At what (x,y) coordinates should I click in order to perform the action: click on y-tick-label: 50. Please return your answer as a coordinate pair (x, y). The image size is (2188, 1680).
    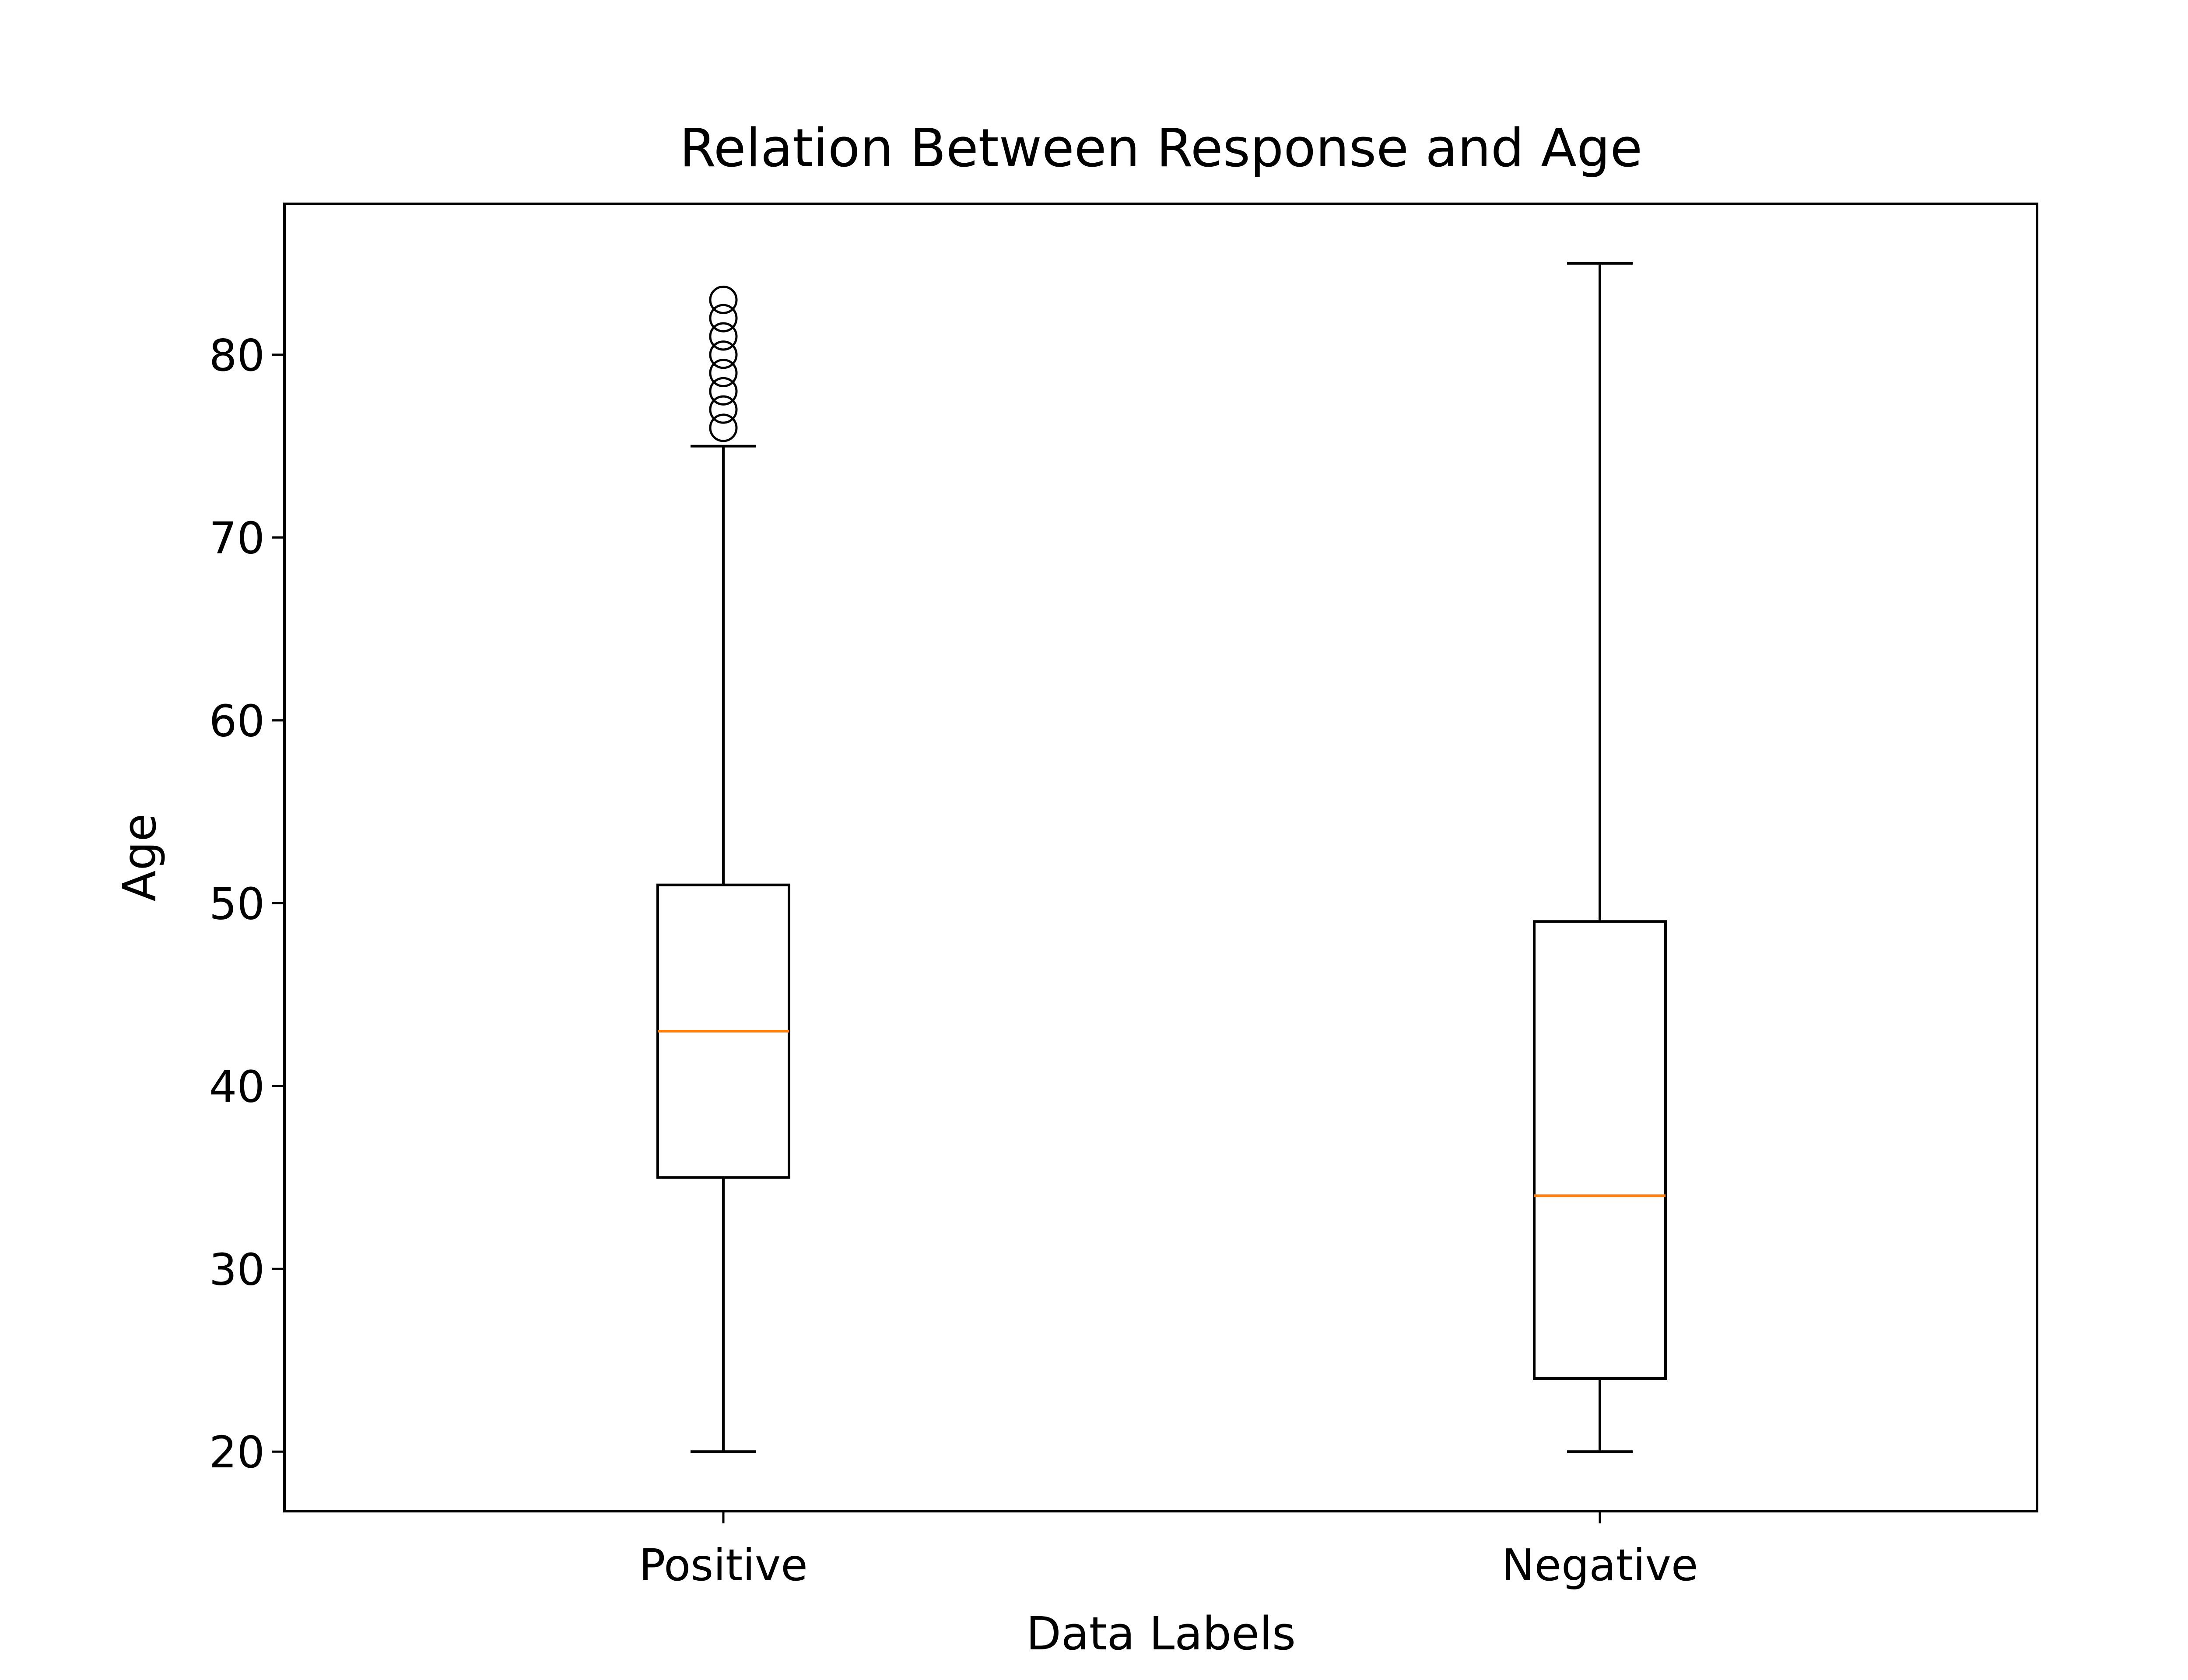
    Looking at the image, I should click on (237, 903).